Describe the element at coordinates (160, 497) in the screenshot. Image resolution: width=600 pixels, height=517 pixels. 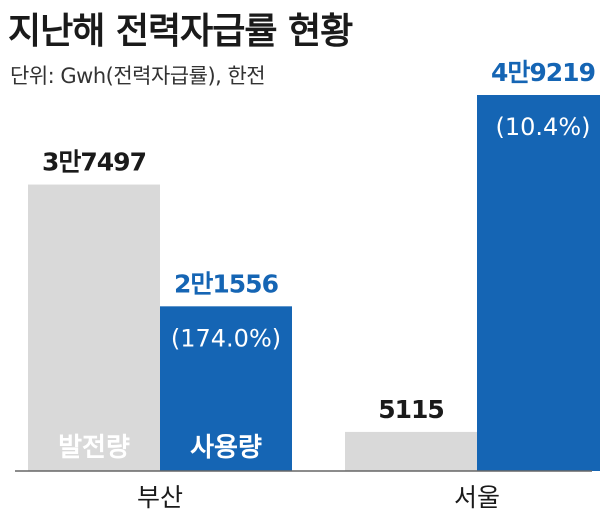
I see `category-label-부산: 부산` at that location.